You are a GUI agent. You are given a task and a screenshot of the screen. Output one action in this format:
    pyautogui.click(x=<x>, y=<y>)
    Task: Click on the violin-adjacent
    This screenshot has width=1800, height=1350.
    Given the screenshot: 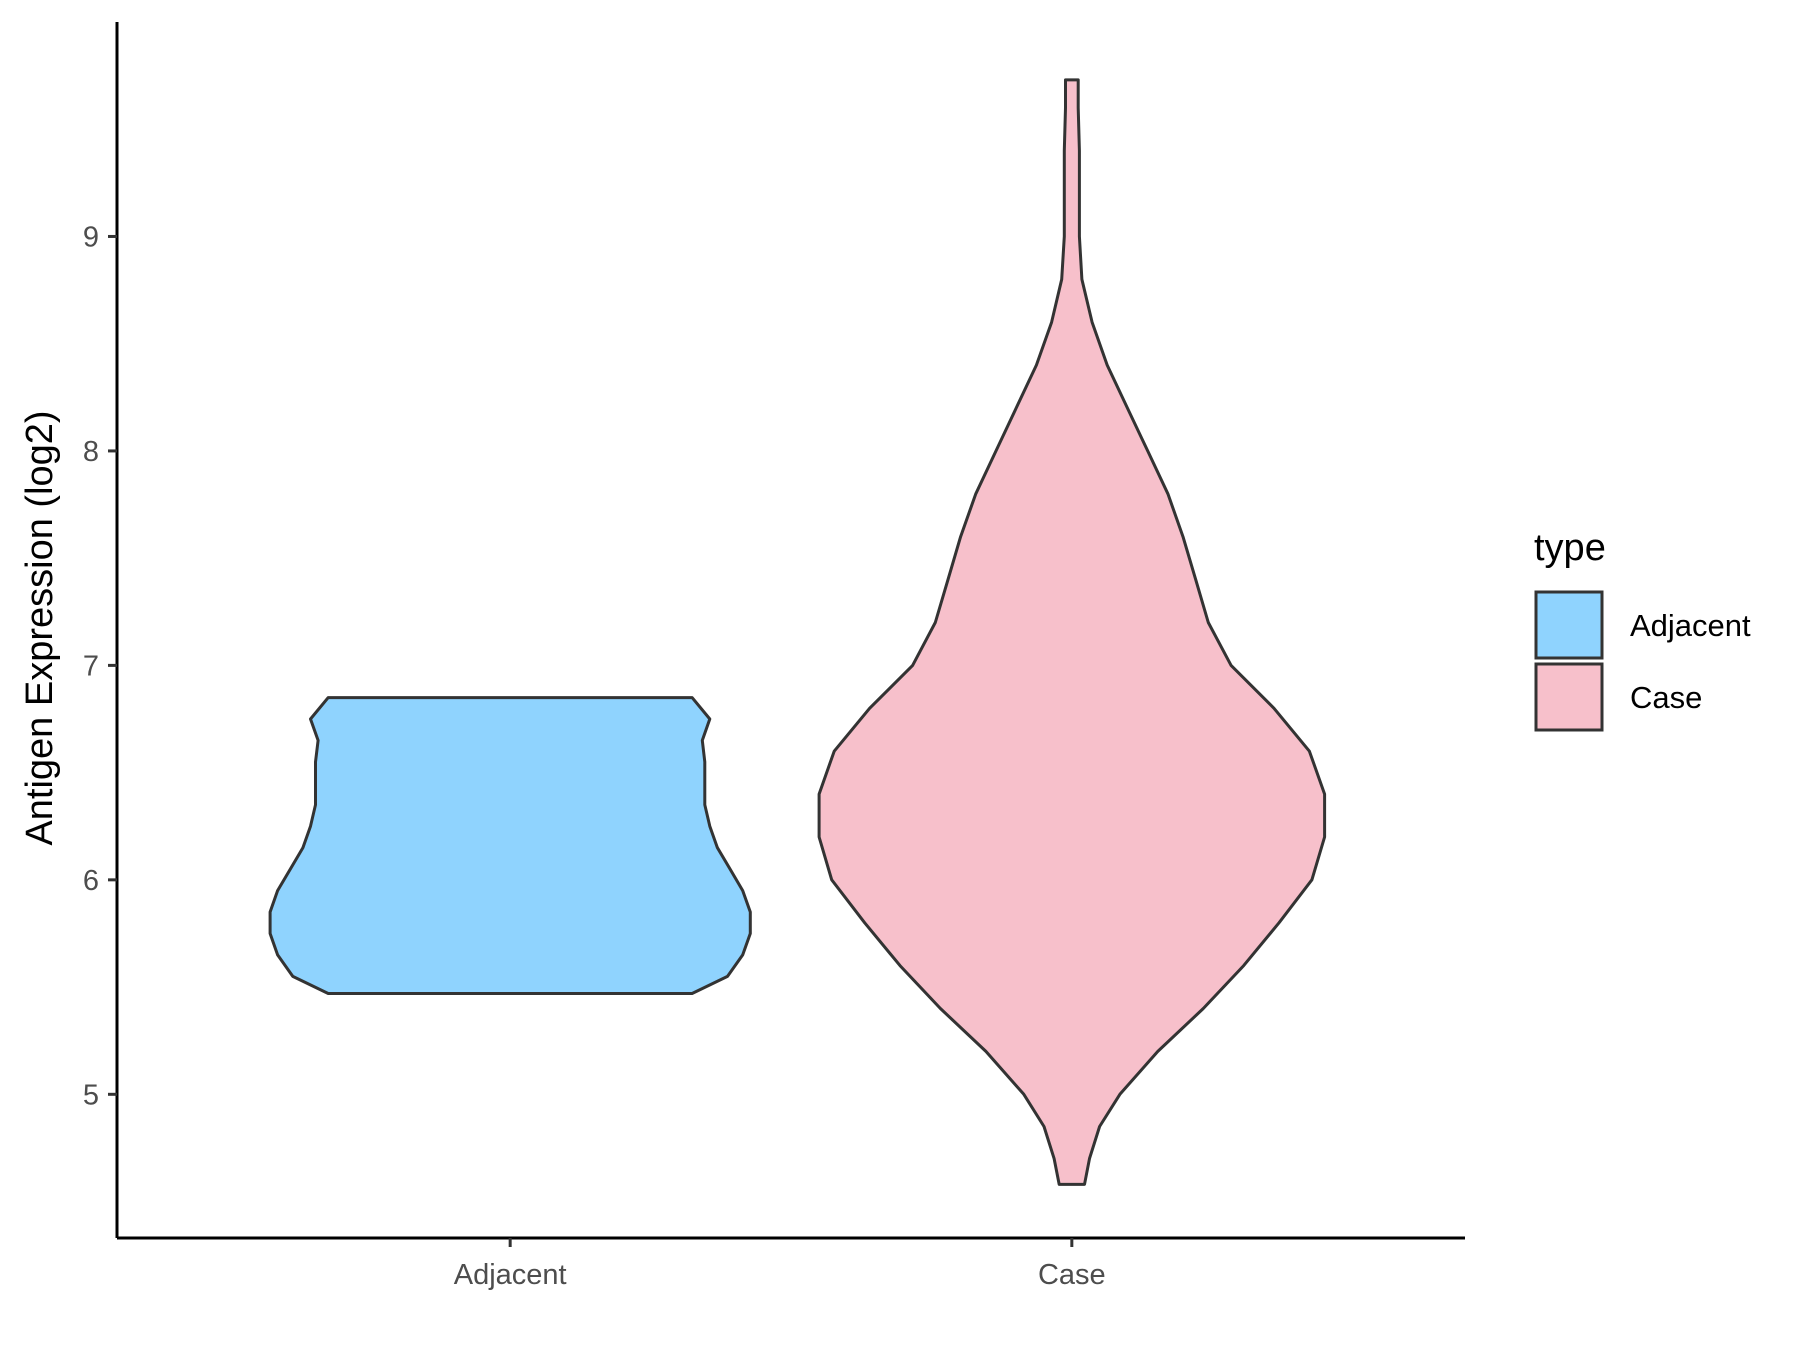 What is the action you would take?
    pyautogui.click(x=510, y=845)
    